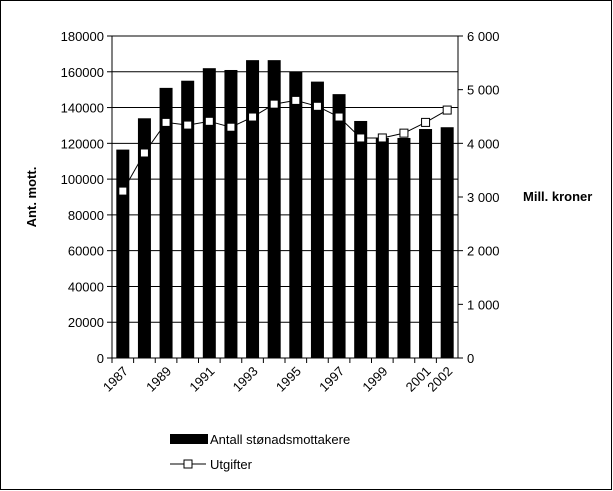  What do you see at coordinates (483, 90) in the screenshot?
I see `y2-tick-label: 5 000` at bounding box center [483, 90].